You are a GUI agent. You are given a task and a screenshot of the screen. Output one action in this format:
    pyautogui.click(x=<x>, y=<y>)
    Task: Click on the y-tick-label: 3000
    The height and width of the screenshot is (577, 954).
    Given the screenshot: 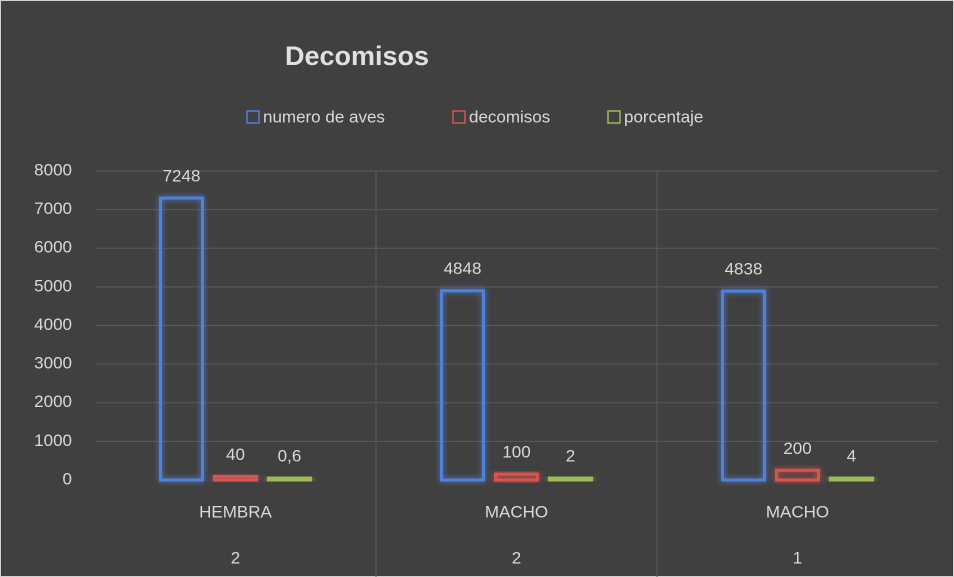 What is the action you would take?
    pyautogui.click(x=53, y=363)
    